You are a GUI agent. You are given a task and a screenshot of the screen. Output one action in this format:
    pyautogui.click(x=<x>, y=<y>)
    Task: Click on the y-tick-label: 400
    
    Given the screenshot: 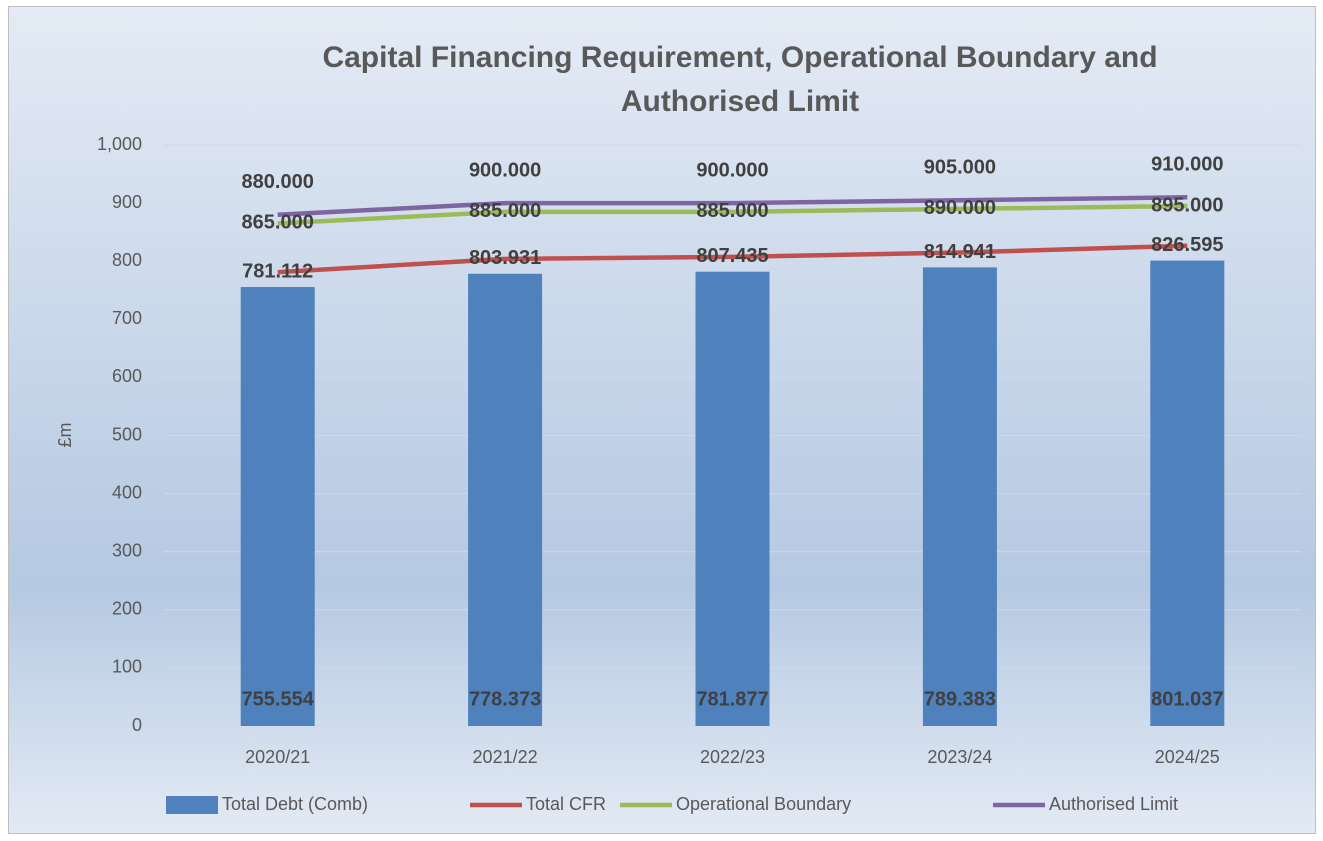 What is the action you would take?
    pyautogui.click(x=127, y=492)
    